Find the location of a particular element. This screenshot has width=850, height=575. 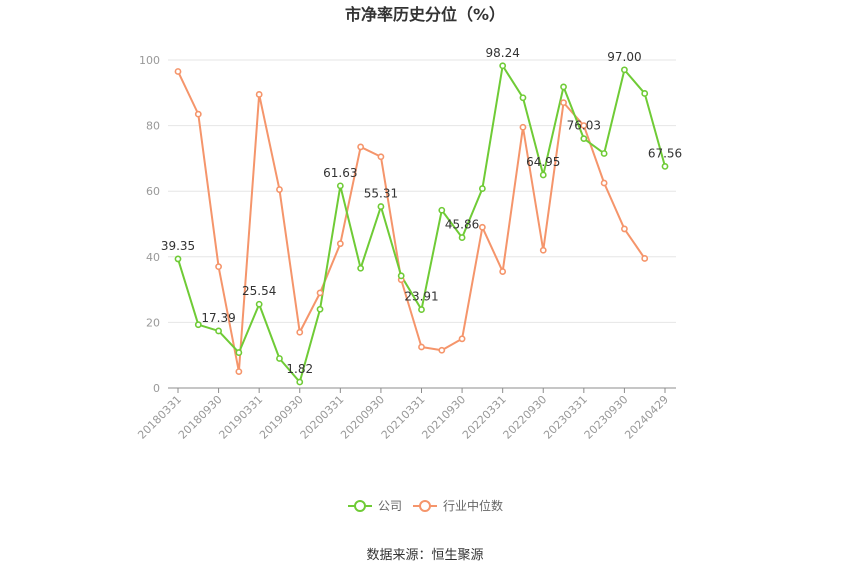

data-label: 98.24 is located at coordinates (502, 53).